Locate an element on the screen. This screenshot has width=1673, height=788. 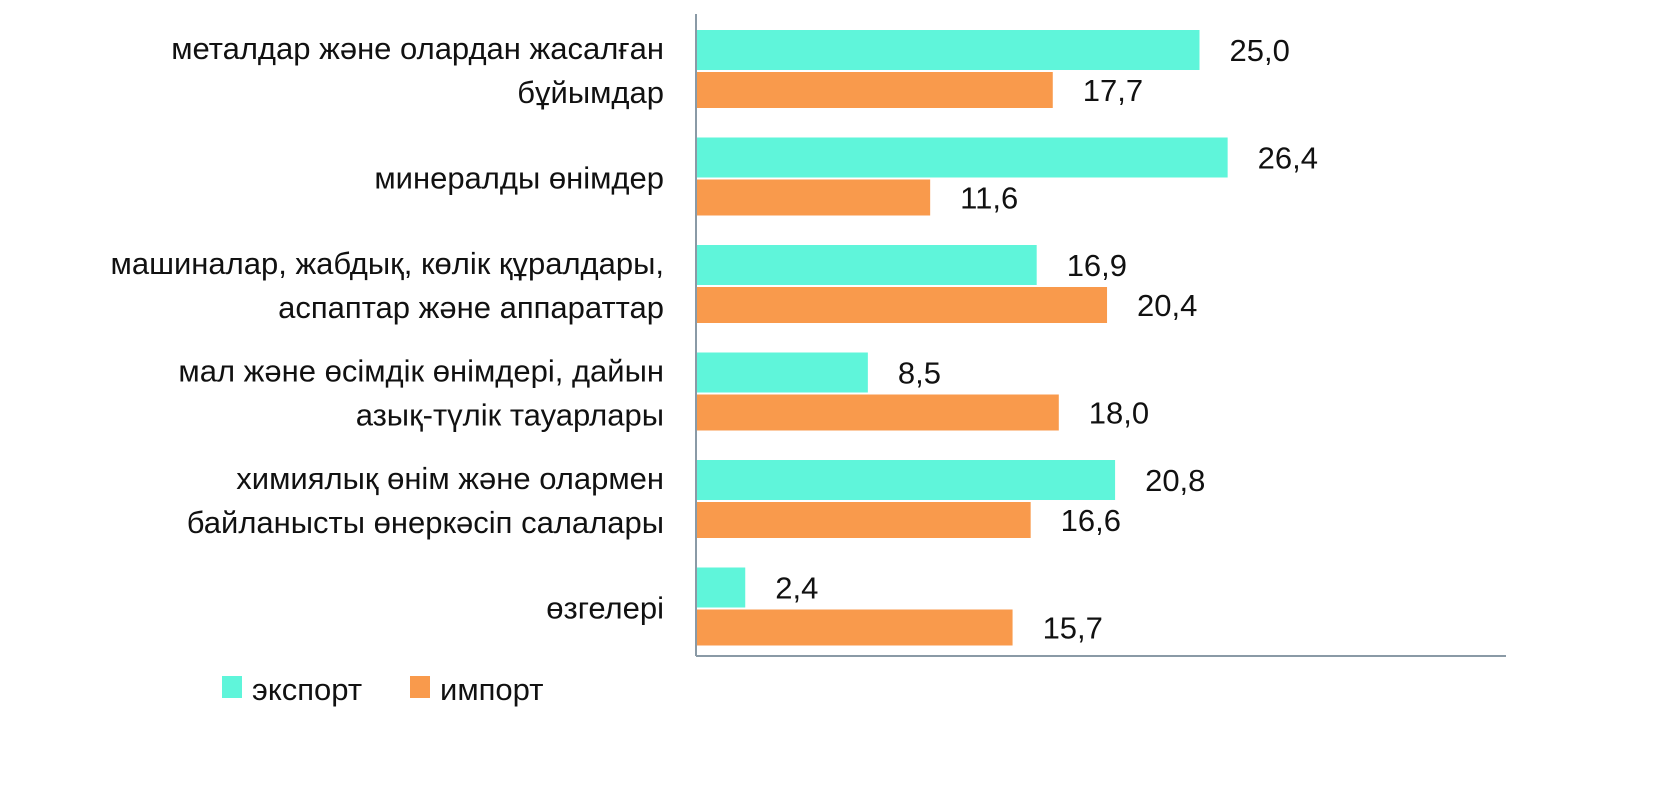
category-label: химиялық өнім және олармен is located at coordinates (450, 478).